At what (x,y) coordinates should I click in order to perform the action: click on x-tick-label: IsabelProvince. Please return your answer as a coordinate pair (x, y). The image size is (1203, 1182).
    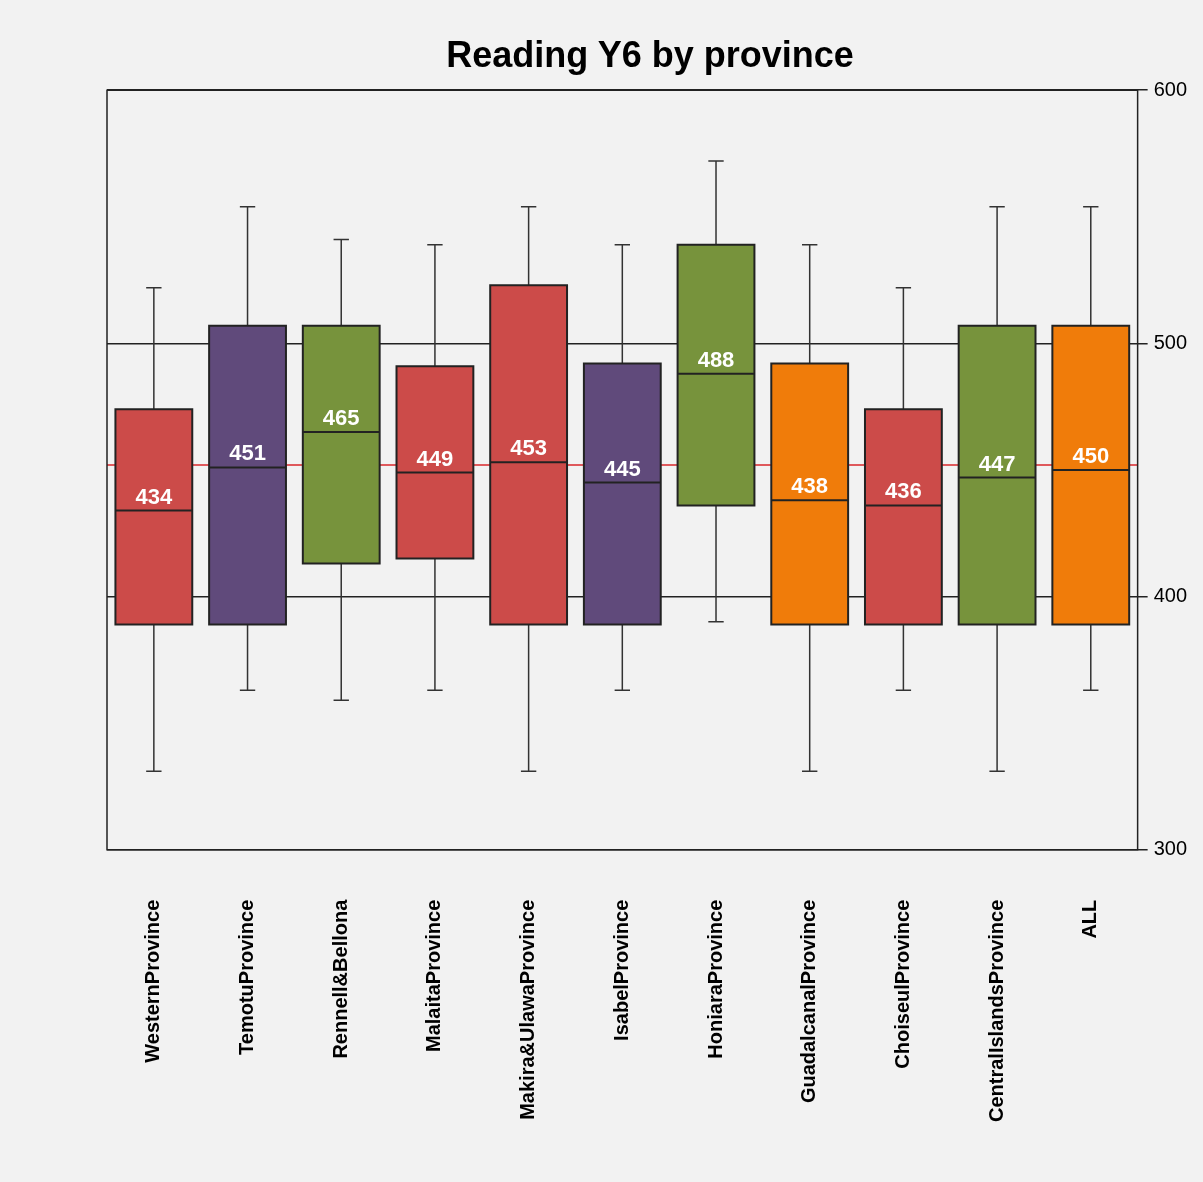
    Looking at the image, I should click on (620, 970).